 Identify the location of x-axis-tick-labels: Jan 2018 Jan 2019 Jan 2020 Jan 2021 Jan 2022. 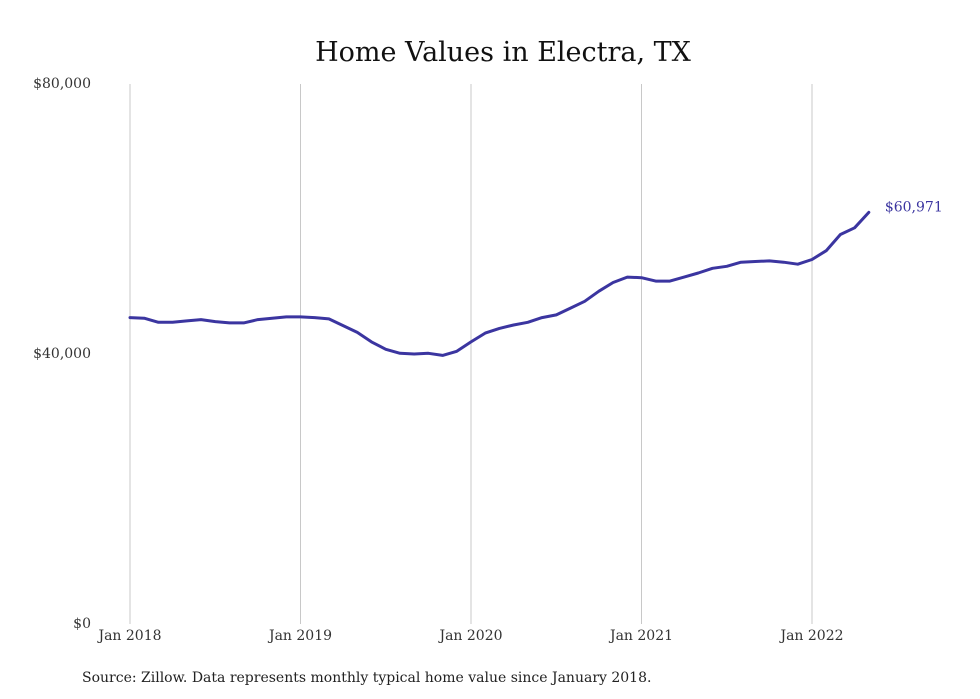
(469, 636).